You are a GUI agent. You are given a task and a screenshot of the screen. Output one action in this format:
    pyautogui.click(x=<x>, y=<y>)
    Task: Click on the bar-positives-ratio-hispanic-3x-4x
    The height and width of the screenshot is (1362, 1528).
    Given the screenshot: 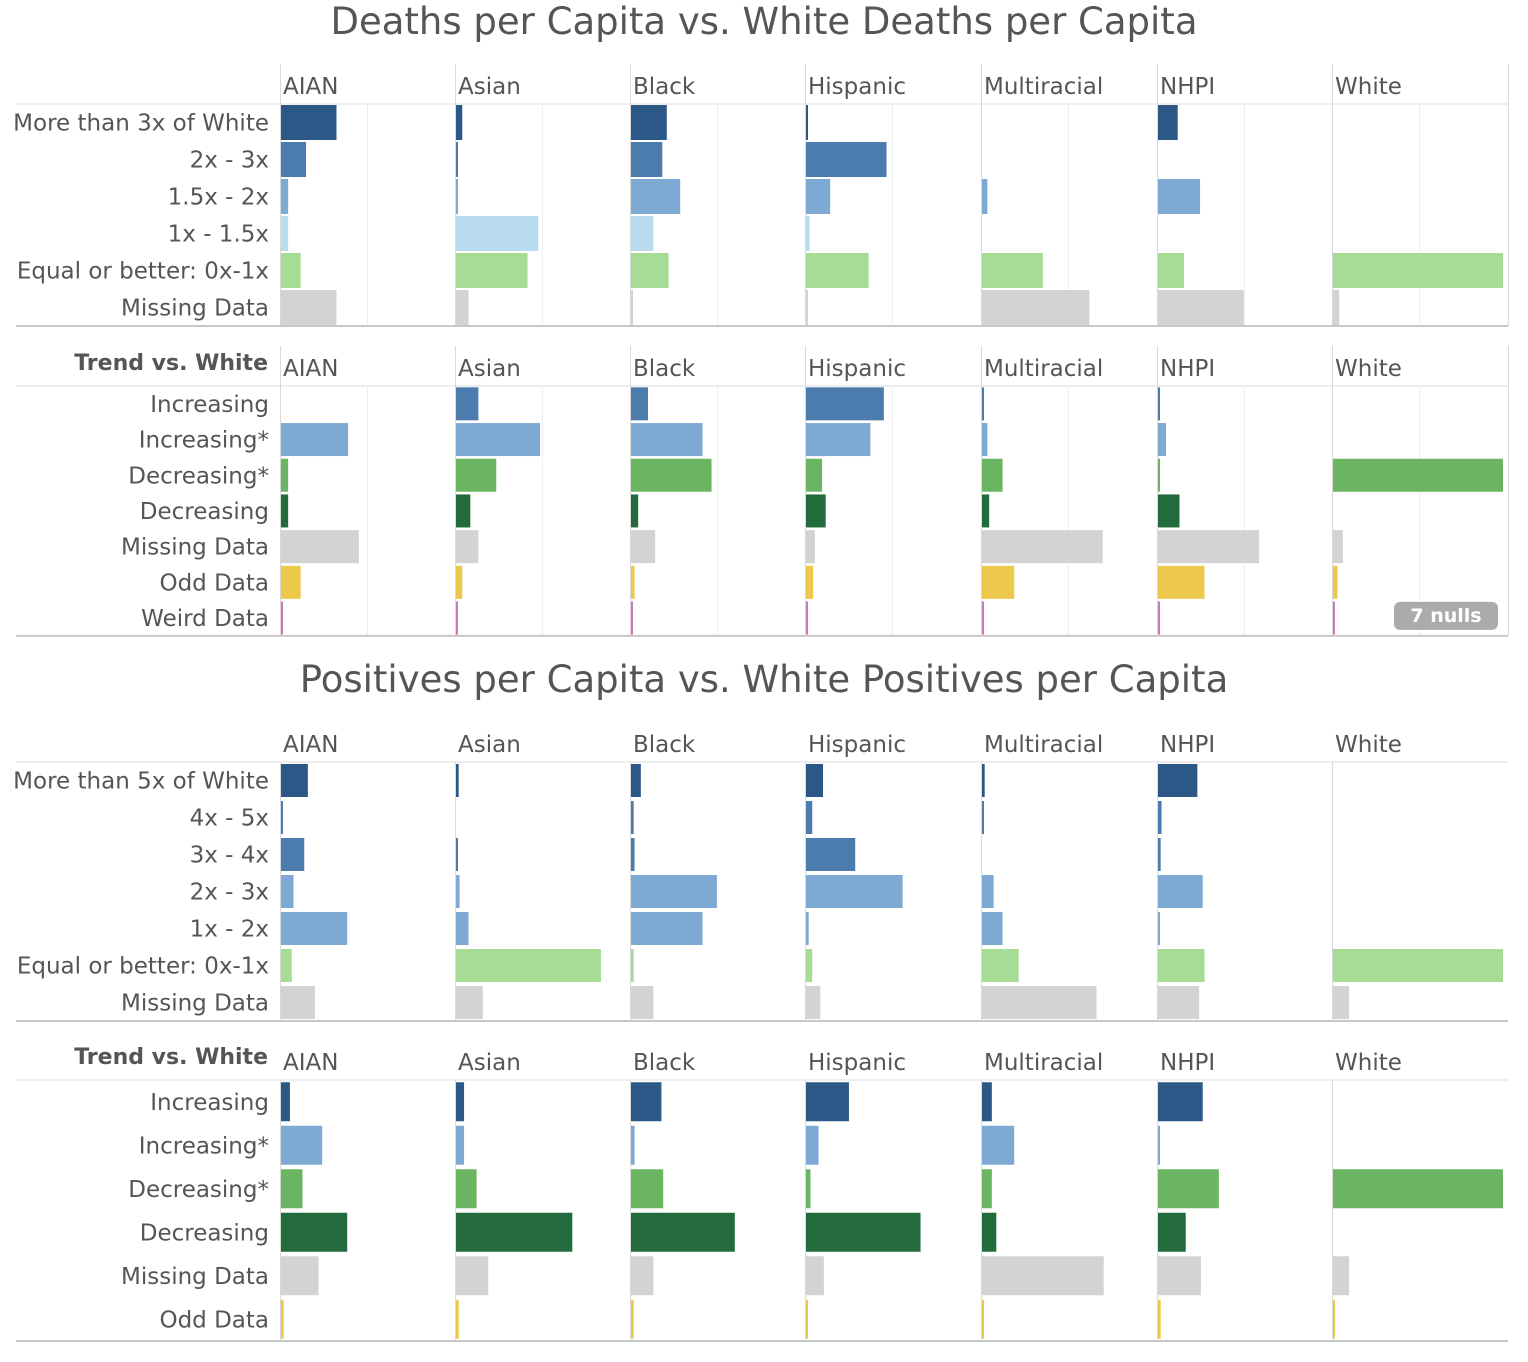 What is the action you would take?
    pyautogui.click(x=831, y=854)
    